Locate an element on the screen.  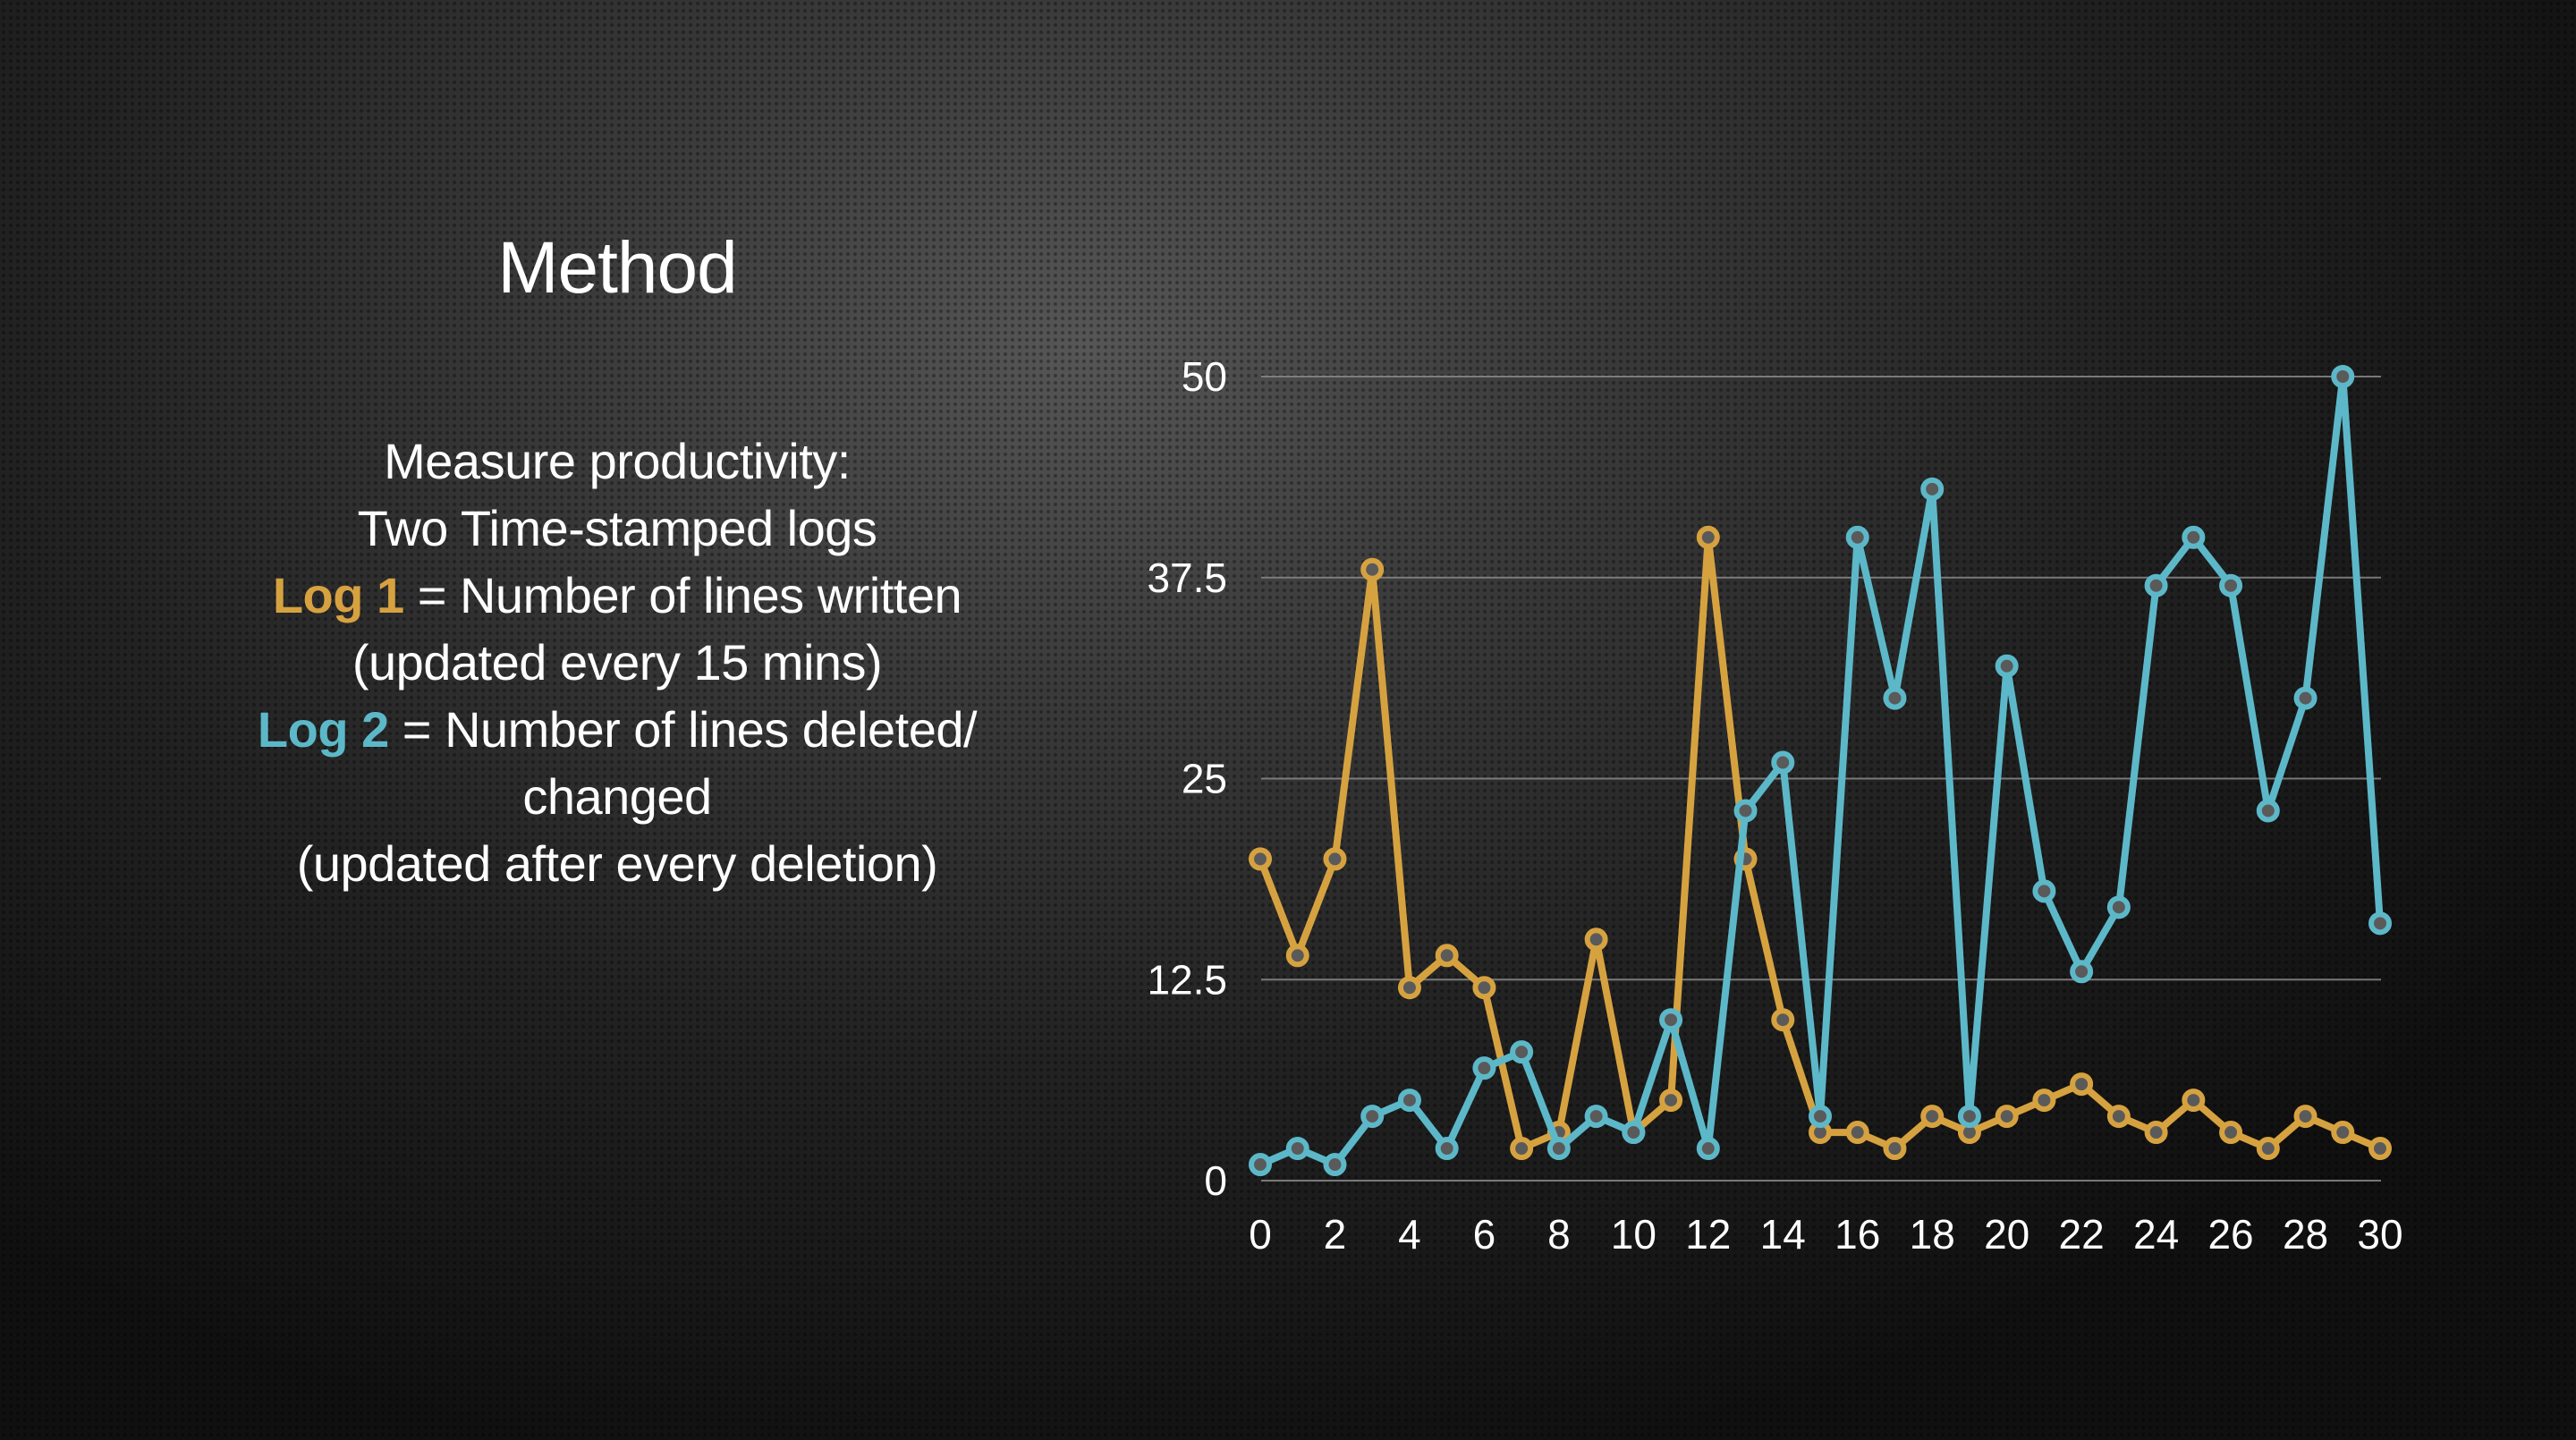
x-tick-label-13: 26 is located at coordinates (2230, 1234).